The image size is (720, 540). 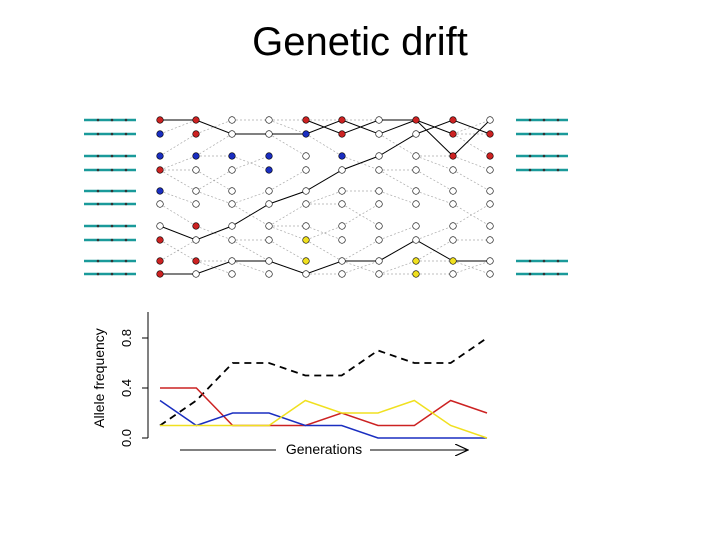 I want to click on y-ticks: 0.0 0.4 0.8, so click(x=133, y=388).